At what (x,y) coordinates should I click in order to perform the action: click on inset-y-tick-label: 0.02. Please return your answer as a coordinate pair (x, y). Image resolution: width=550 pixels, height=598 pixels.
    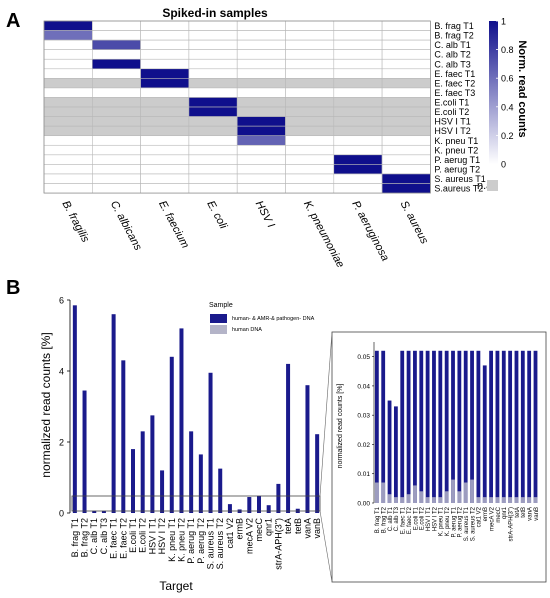
    Looking at the image, I should click on (363, 445).